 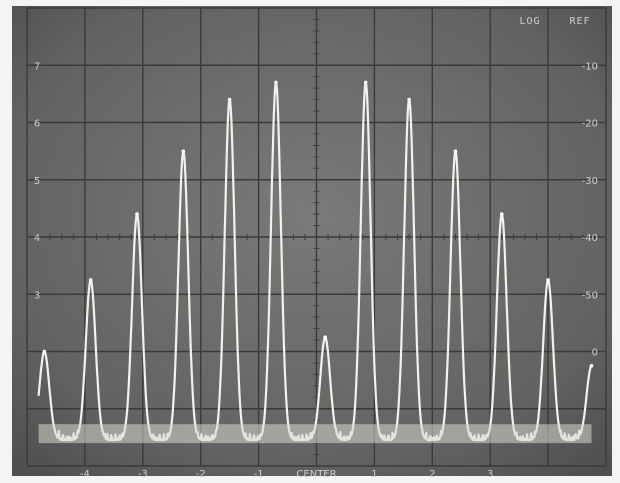 I want to click on noise-floor-band, so click(x=315, y=434).